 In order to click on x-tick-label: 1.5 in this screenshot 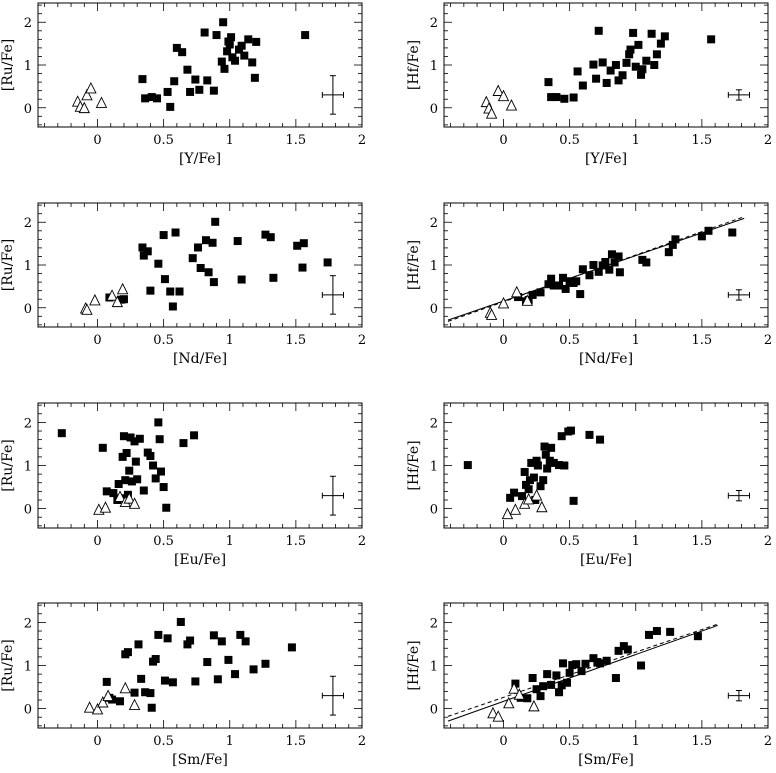, I will do `click(296, 541)`.